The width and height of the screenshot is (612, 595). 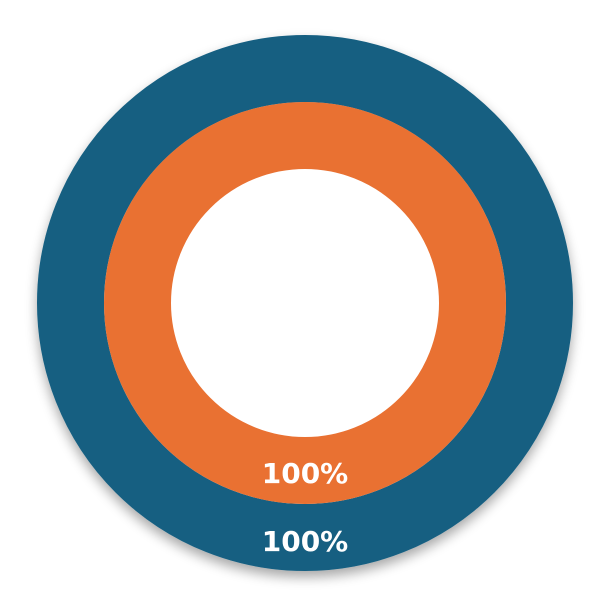 I want to click on inner-ring-label: 100%, so click(x=305, y=473).